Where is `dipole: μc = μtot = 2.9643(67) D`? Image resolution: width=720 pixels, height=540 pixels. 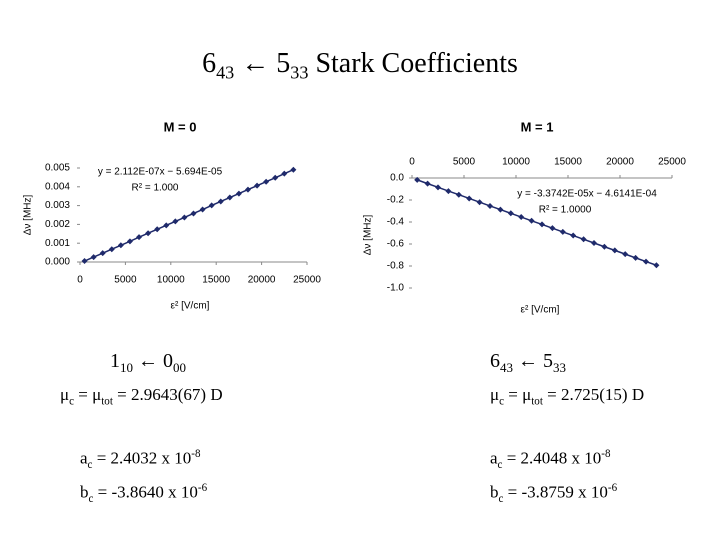
dipole: μc = μtot = 2.9643(67) D is located at coordinates (141, 396).